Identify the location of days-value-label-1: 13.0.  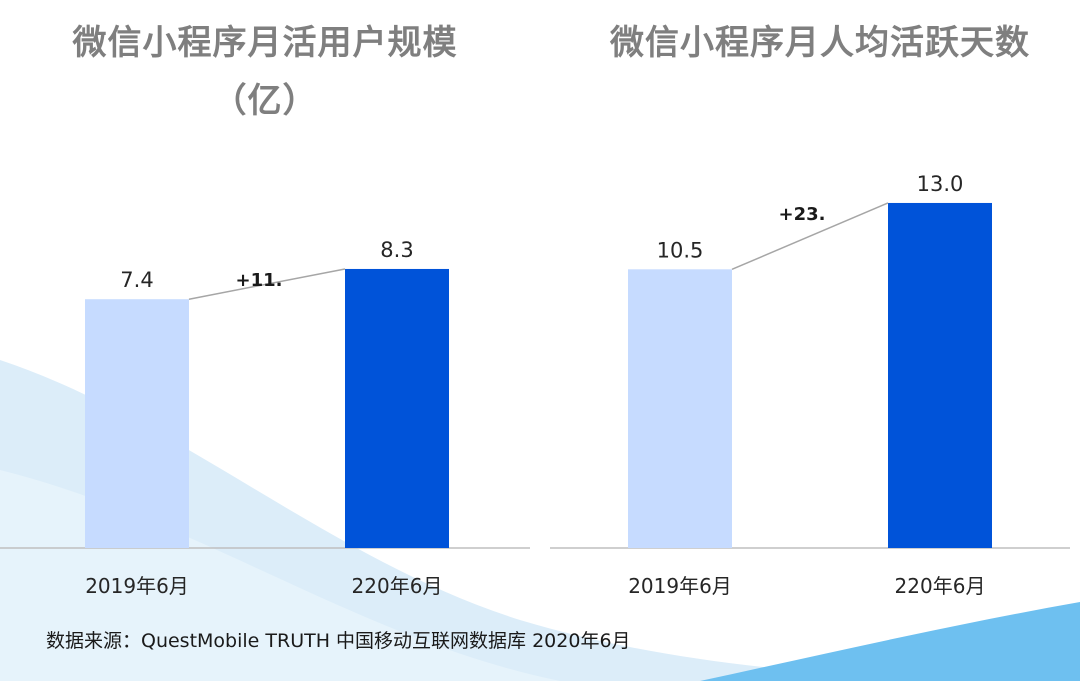
(940, 184).